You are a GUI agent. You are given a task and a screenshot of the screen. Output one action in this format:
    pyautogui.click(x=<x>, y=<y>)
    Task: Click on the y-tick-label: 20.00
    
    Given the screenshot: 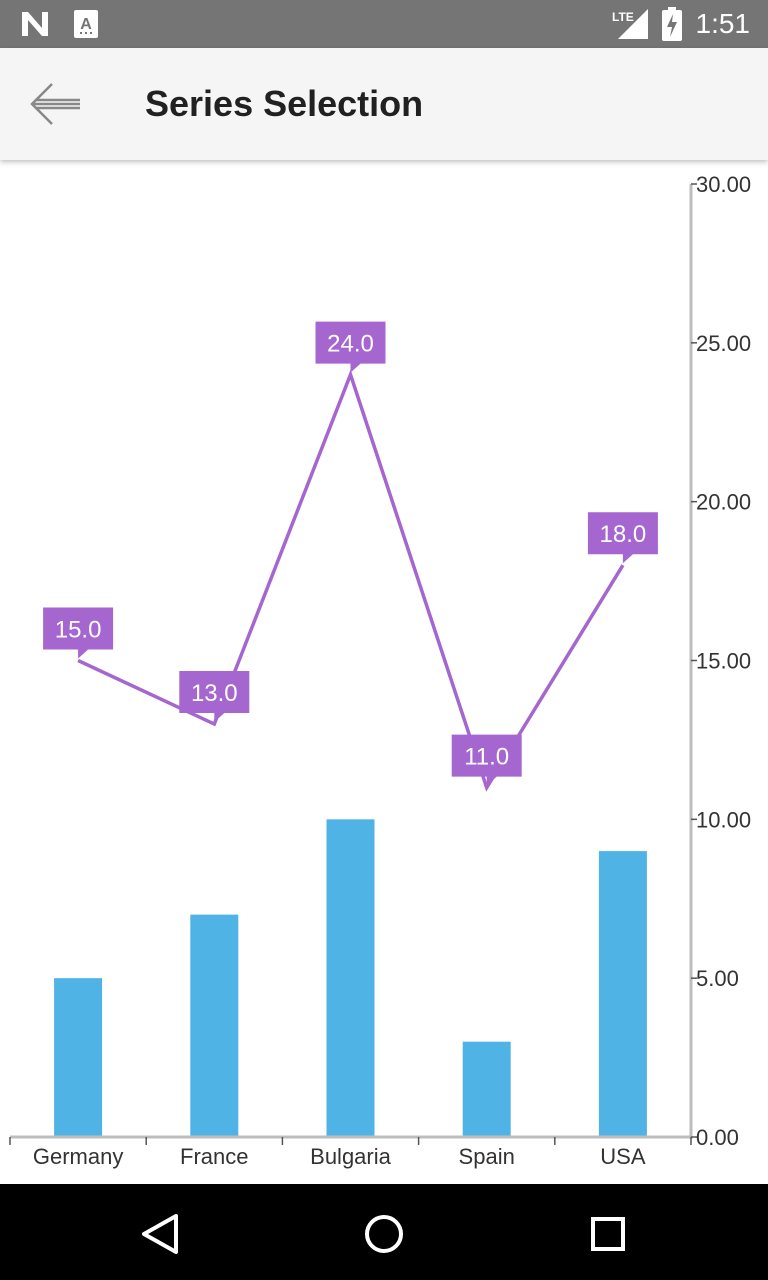 What is the action you would take?
    pyautogui.click(x=723, y=502)
    